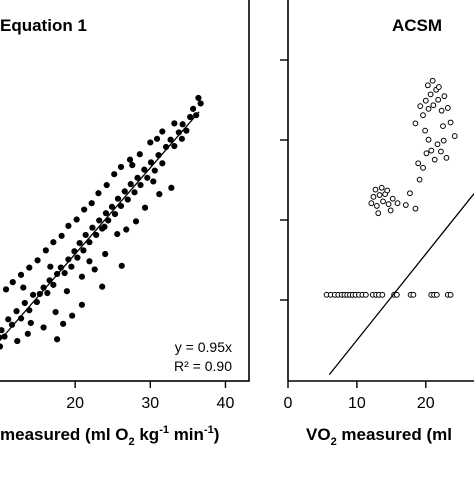 This screenshot has width=474, height=479. Describe the element at coordinates (43, 25) in the screenshot. I see `left-panel-title: Equation 1` at that location.